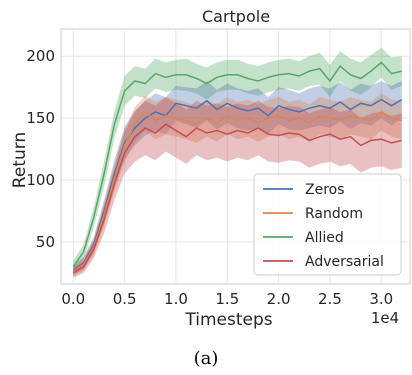 This screenshot has height=375, width=412. I want to click on x-tick-label: 2.5, so click(330, 299).